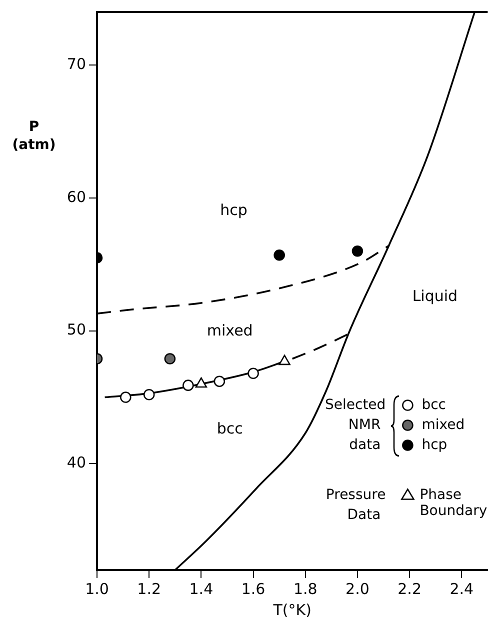 The height and width of the screenshot is (624, 495). Describe the element at coordinates (76, 197) in the screenshot. I see `y-tick-label: 60` at that location.